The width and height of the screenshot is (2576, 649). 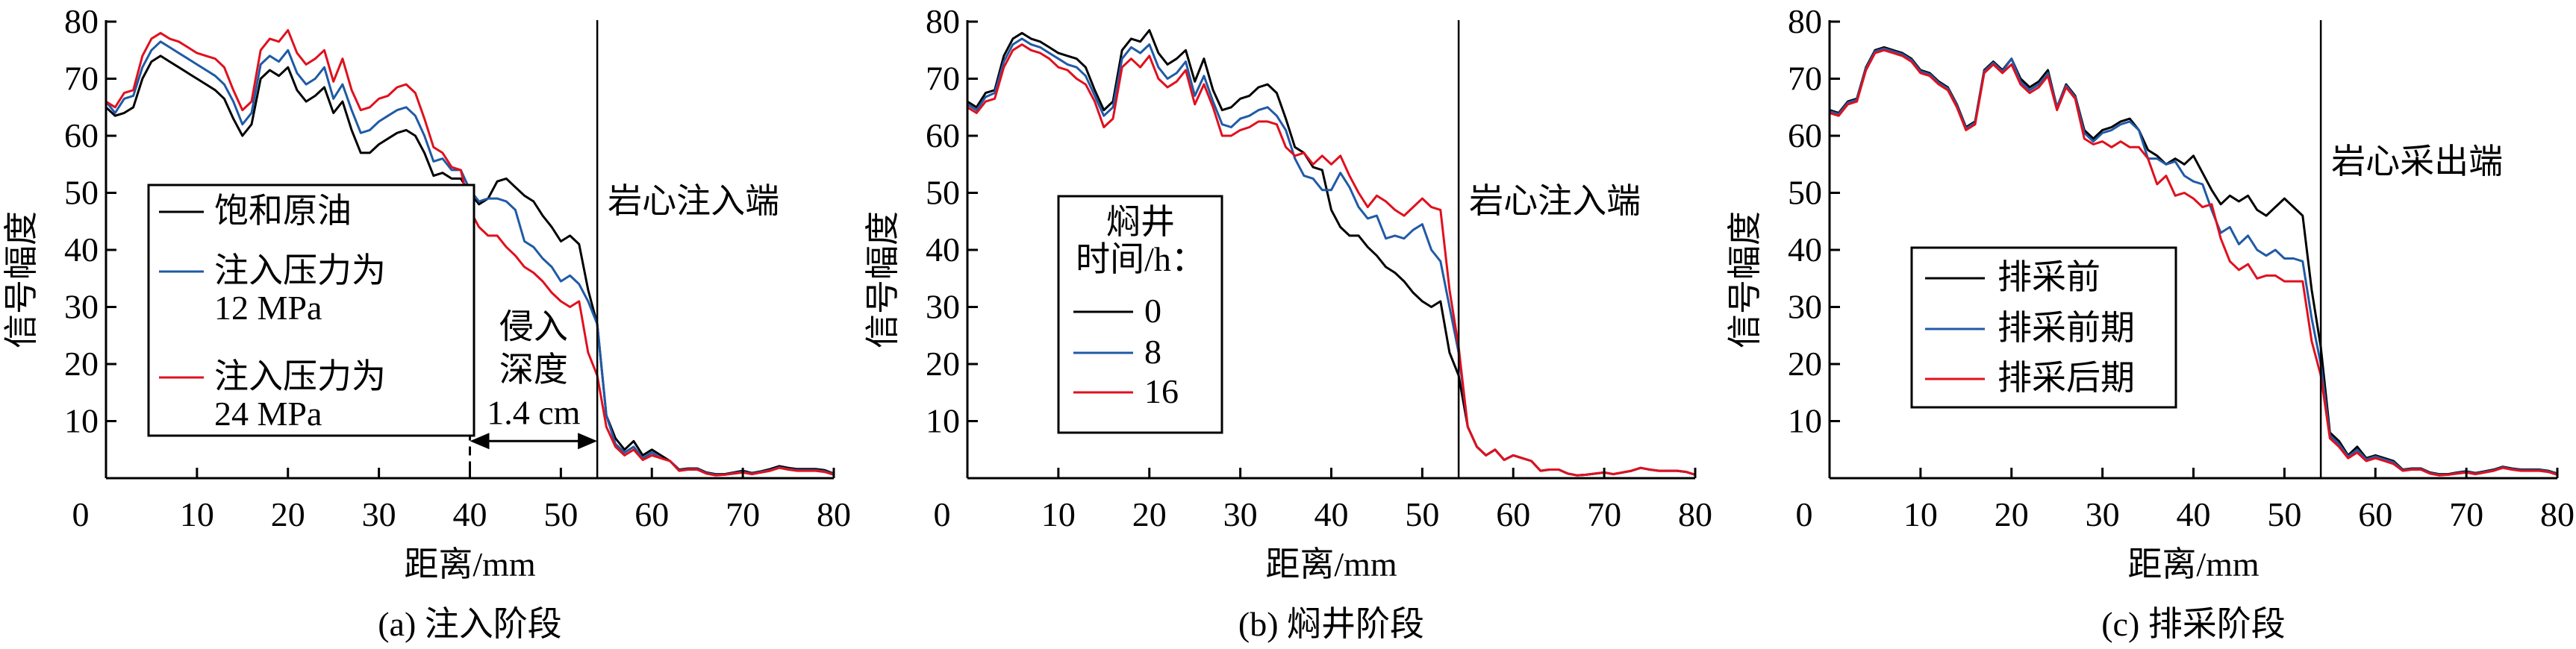 I want to click on intrusion-depth-label: 1.4 cm, so click(x=533, y=412).